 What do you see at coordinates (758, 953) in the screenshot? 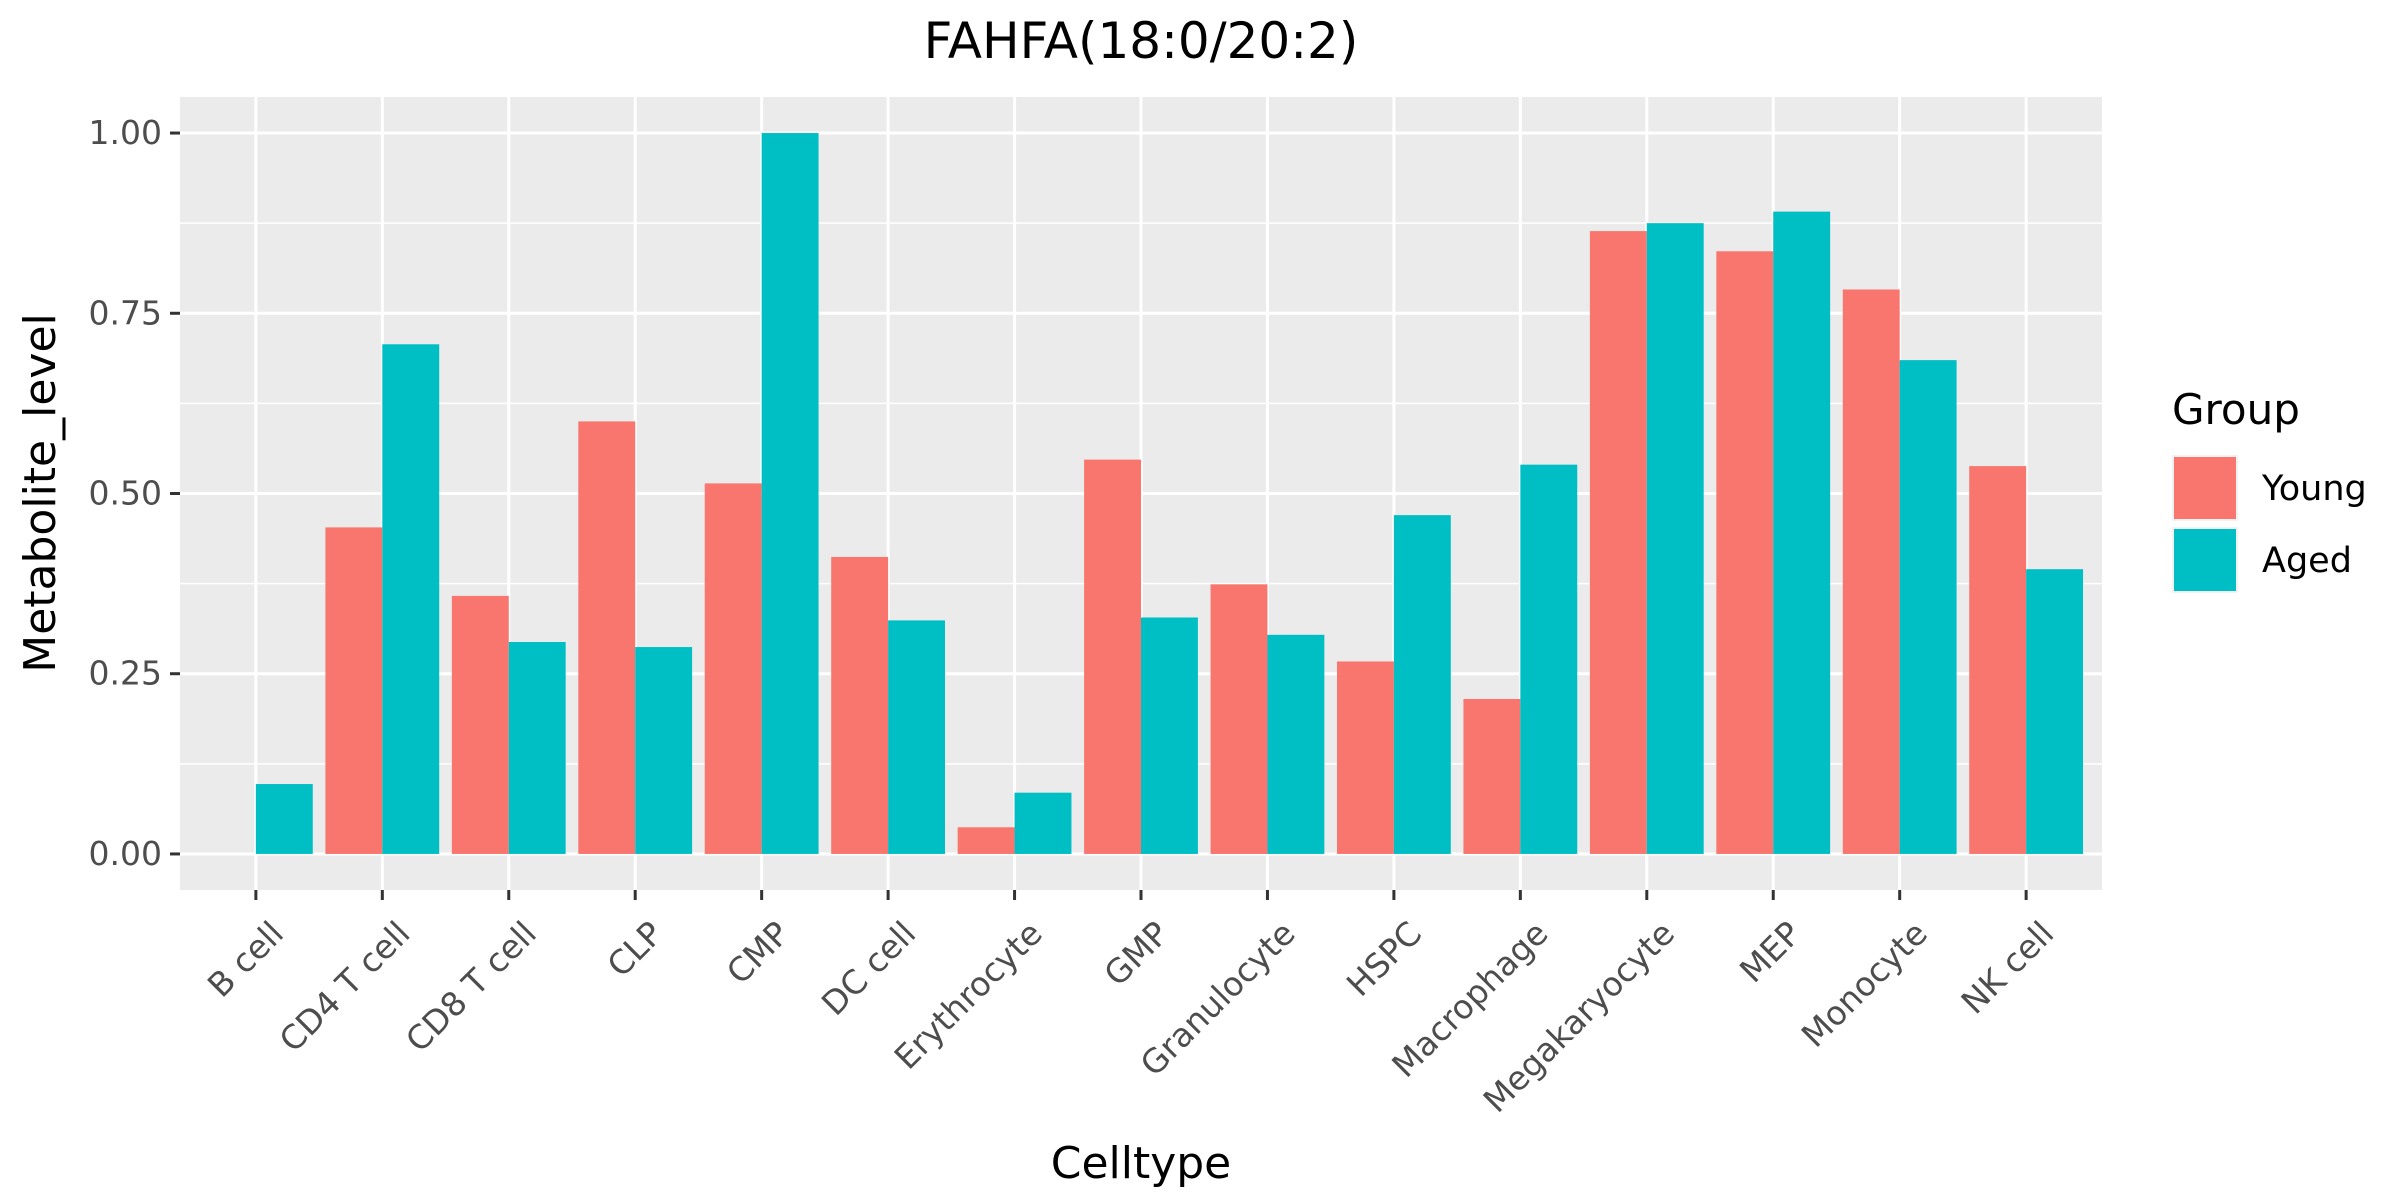
I see `x-tick-label: CMP` at bounding box center [758, 953].